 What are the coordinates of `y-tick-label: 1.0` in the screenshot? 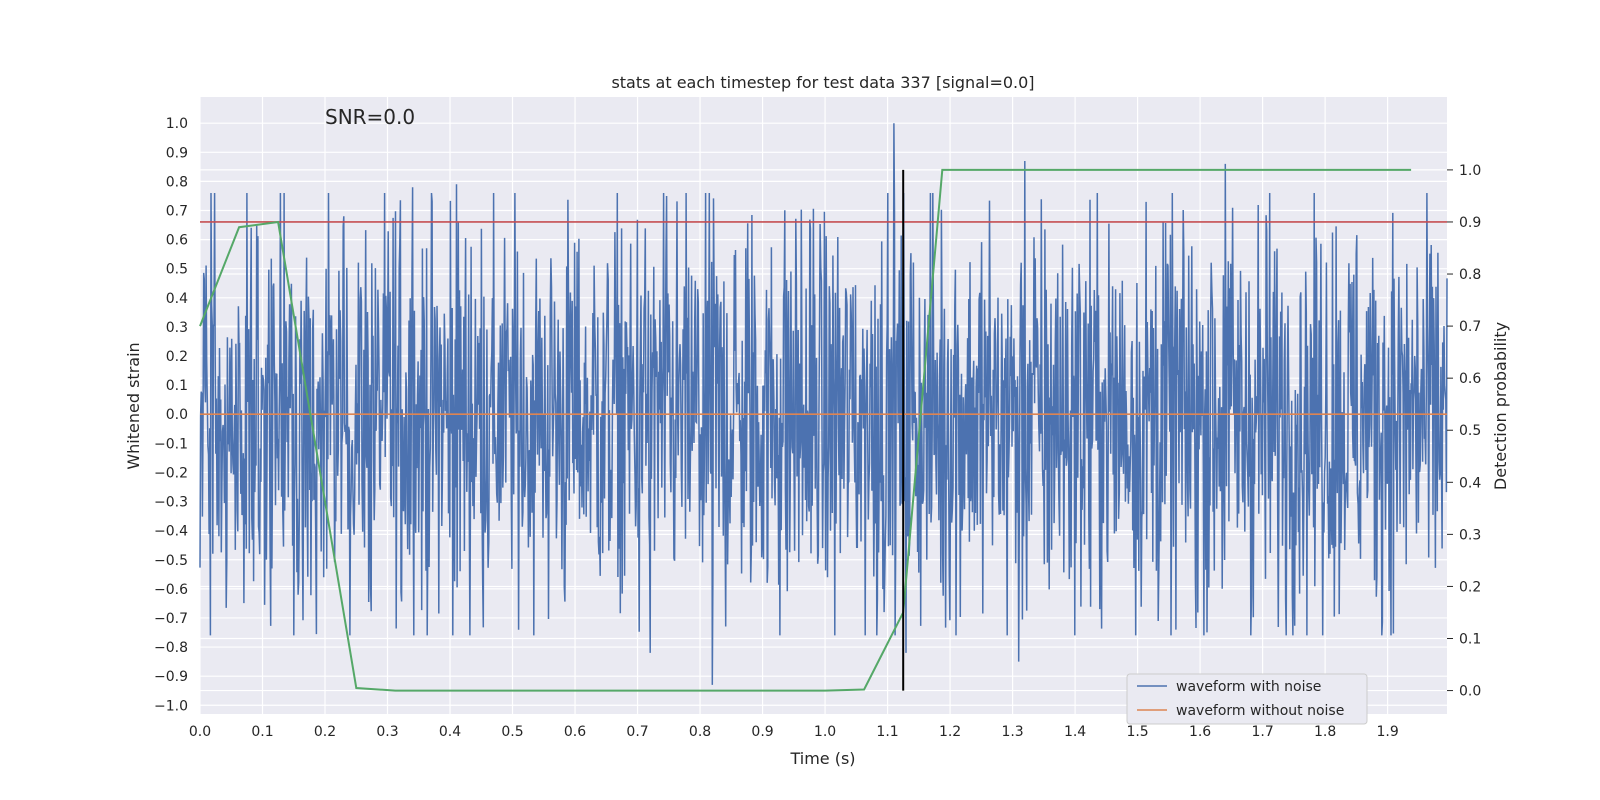 It's located at (177, 124).